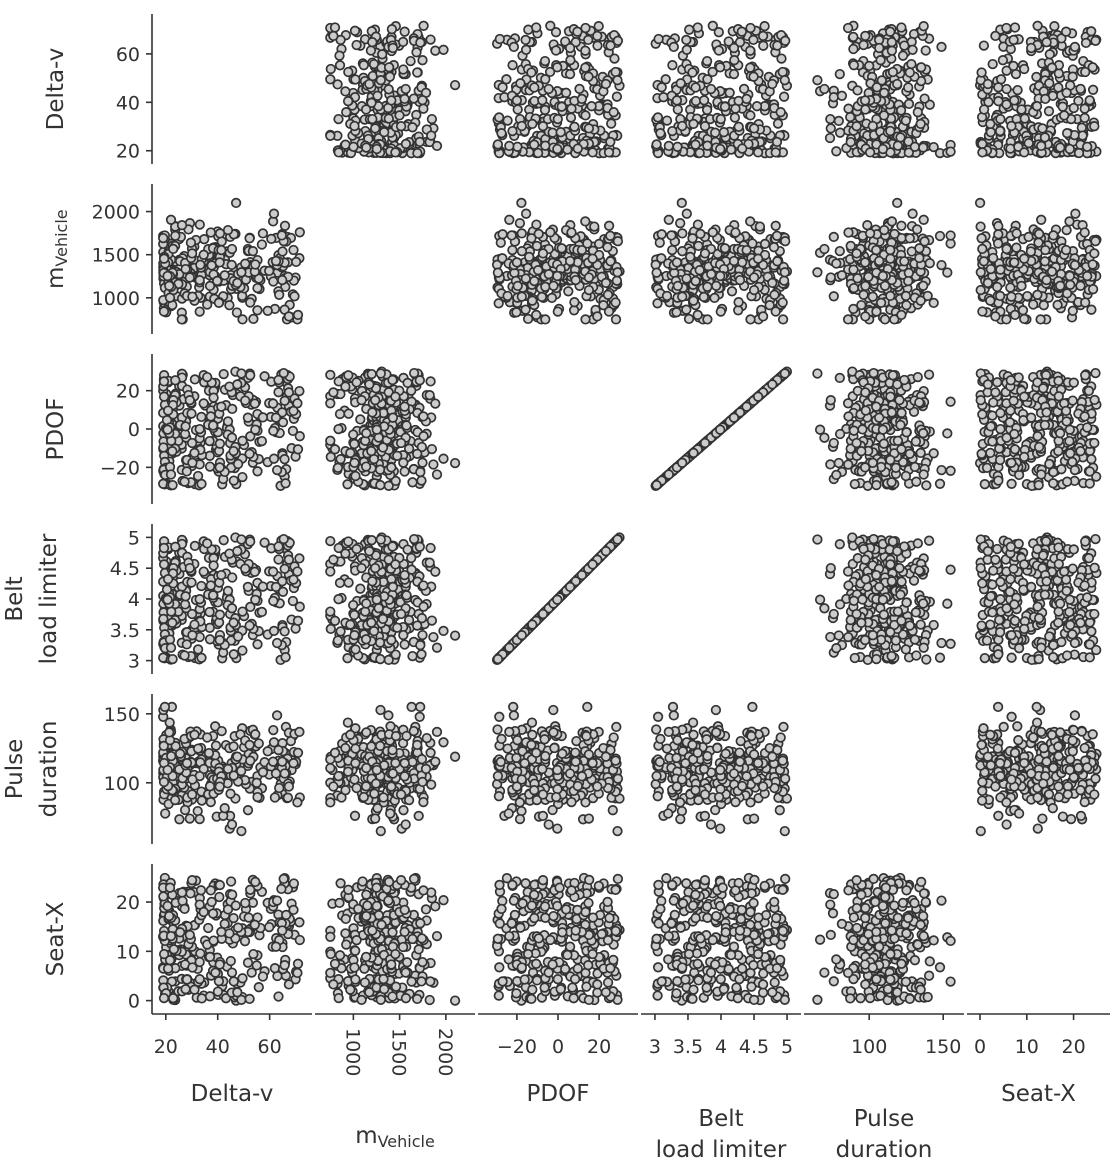 Image resolution: width=1114 pixels, height=1164 pixels. I want to click on cell-belt-vs-dv, so click(231, 599).